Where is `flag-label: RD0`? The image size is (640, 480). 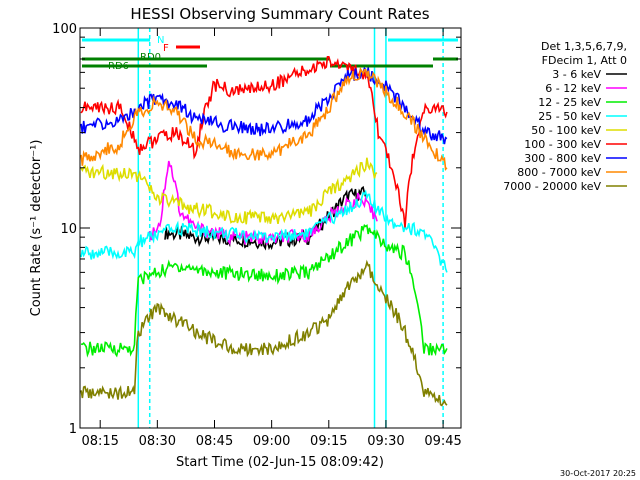 flag-label: RD0 is located at coordinates (150, 57).